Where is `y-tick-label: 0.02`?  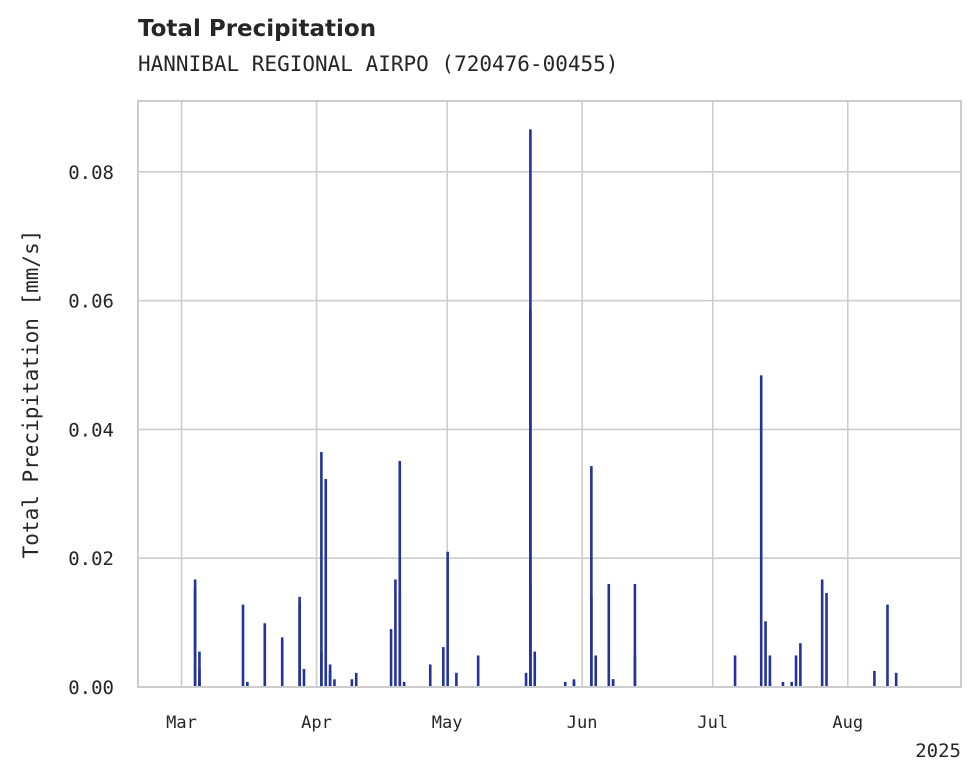 y-tick-label: 0.02 is located at coordinates (91, 559).